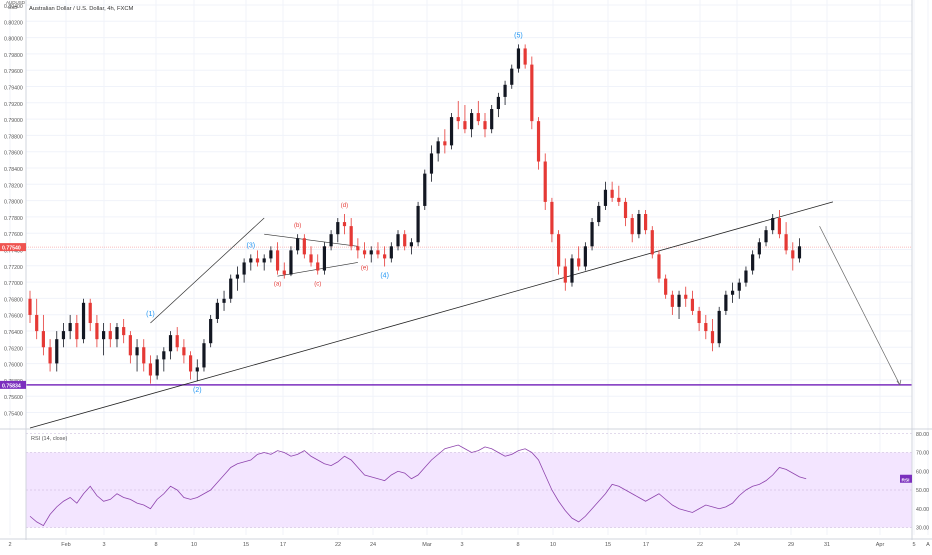 Image resolution: width=932 pixels, height=555 pixels. What do you see at coordinates (13, 235) in the screenshot?
I see `price-tick-label: 0.77600` at bounding box center [13, 235].